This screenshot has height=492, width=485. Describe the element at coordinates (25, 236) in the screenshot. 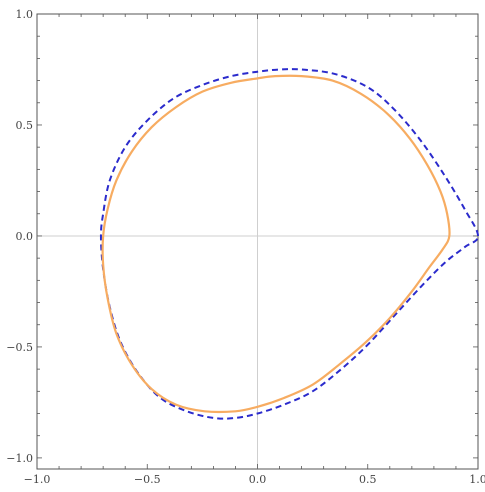

I see `y-tick-label: 0.0` at that location.